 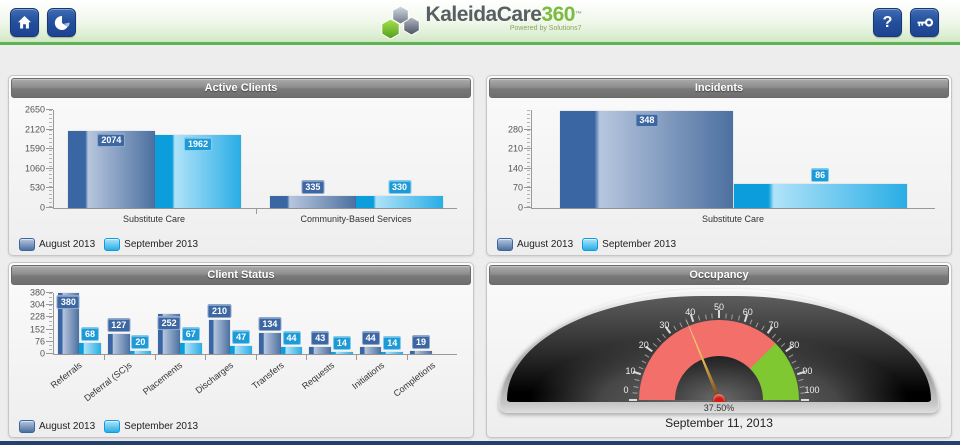 I want to click on bar: 1962, so click(x=198, y=171).